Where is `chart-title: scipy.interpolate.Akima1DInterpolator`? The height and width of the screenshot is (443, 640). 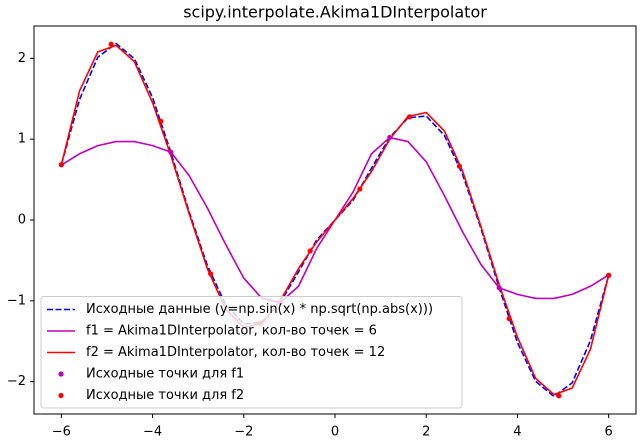
chart-title: scipy.interpolate.Akima1DInterpolator is located at coordinates (335, 12).